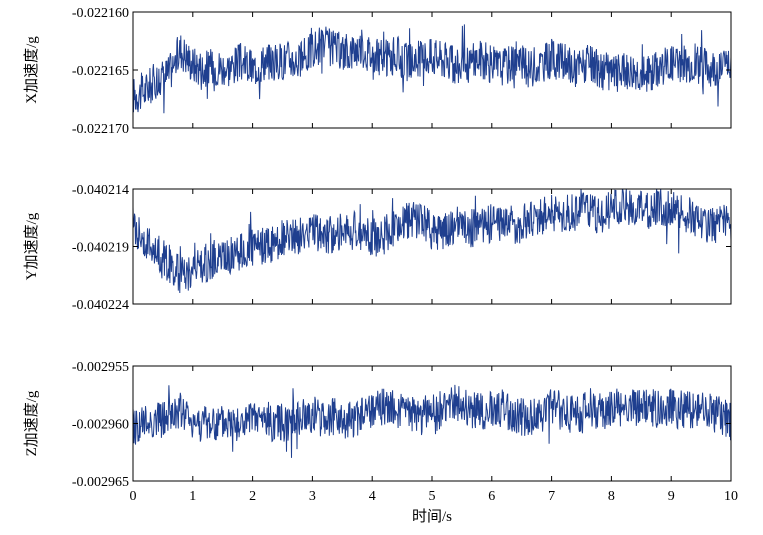 The height and width of the screenshot is (535, 763). I want to click on xtick-label: 5, so click(432, 496).